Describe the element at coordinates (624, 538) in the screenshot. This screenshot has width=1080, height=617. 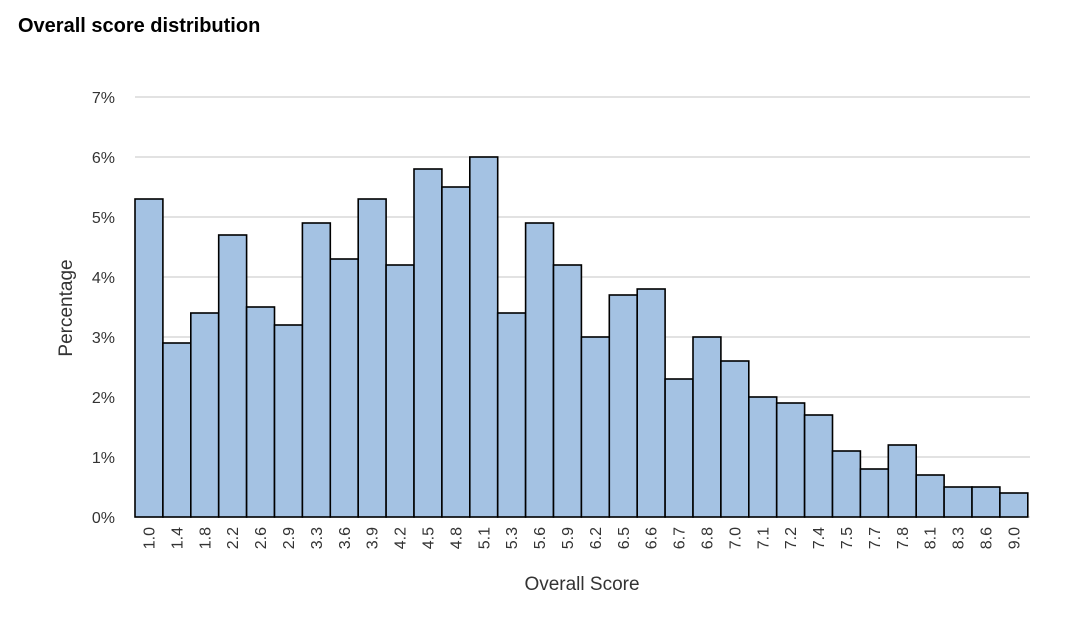
I see `x-tick-label: 6.5` at that location.